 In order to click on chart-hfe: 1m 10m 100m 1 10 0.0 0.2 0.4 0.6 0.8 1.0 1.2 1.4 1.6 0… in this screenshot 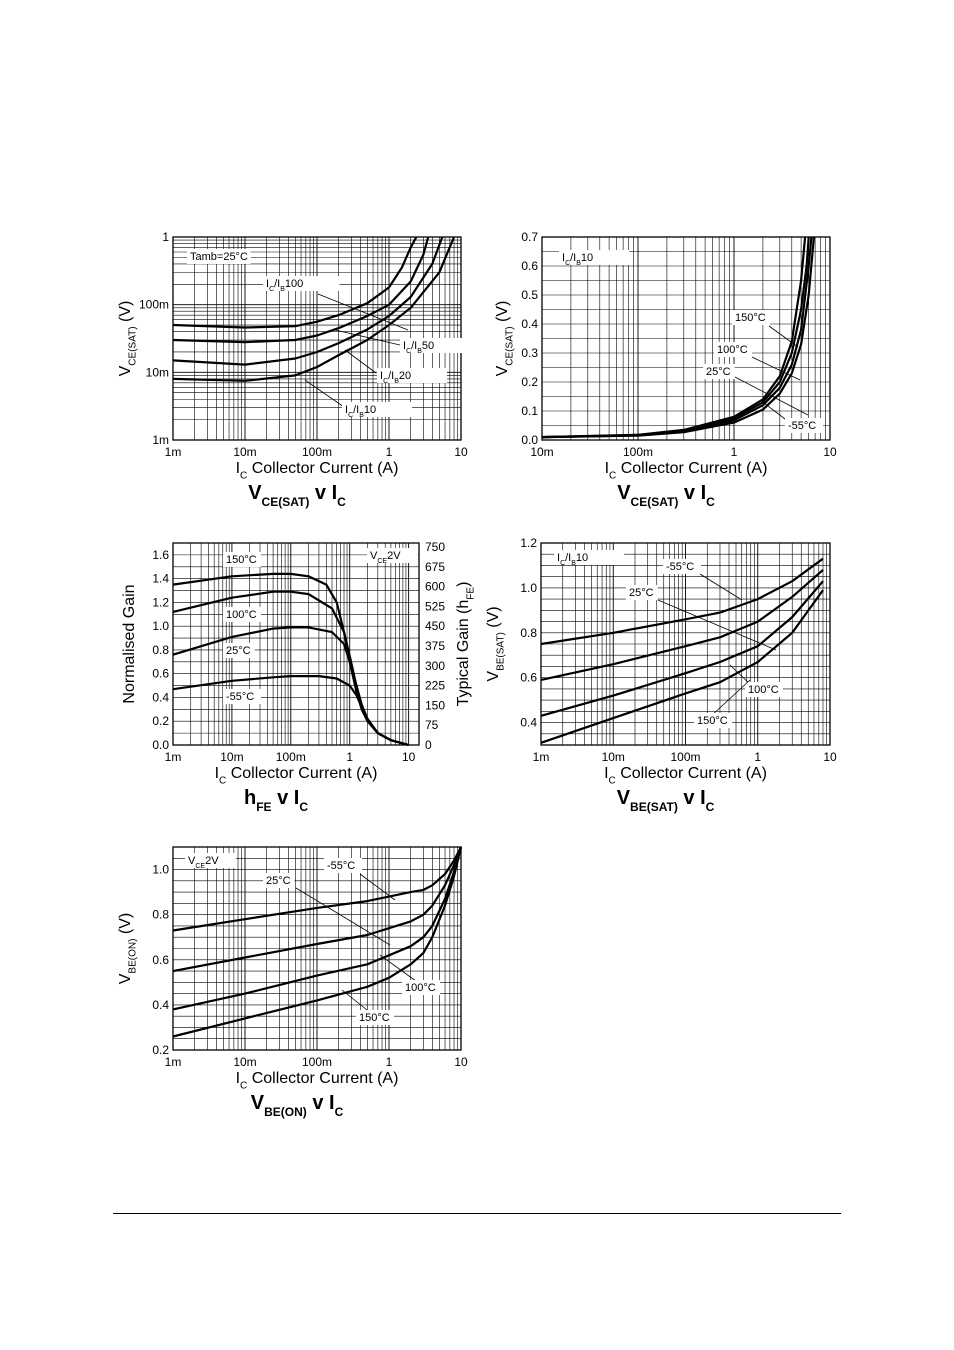, I will do `click(299, 677)`.